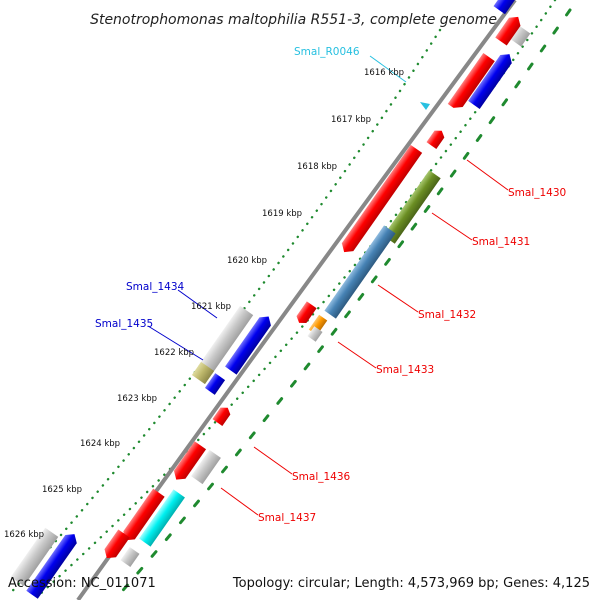 The width and height of the screenshot is (600, 600). Describe the element at coordinates (520, 36) in the screenshot. I see `gene-feature-grey-top` at that location.